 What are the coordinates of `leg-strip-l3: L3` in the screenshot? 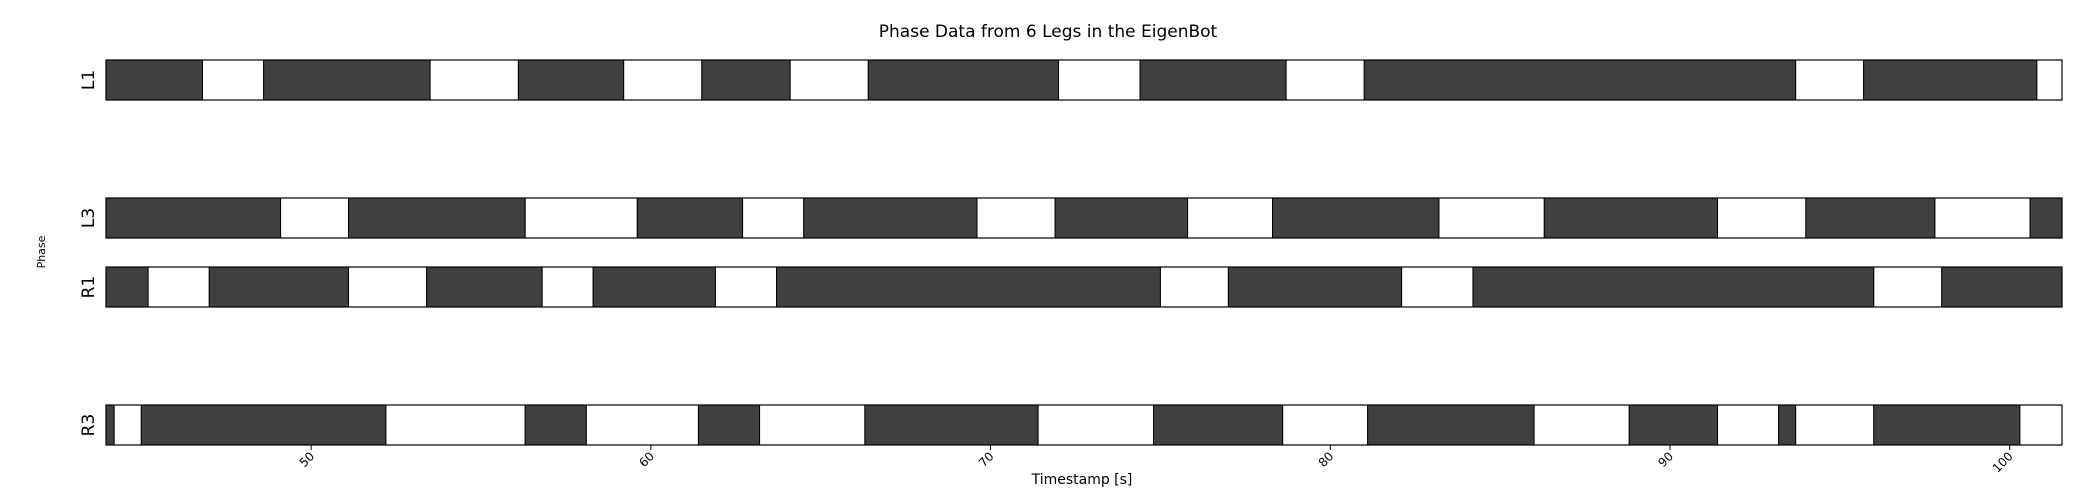 It's located at (1071, 218).